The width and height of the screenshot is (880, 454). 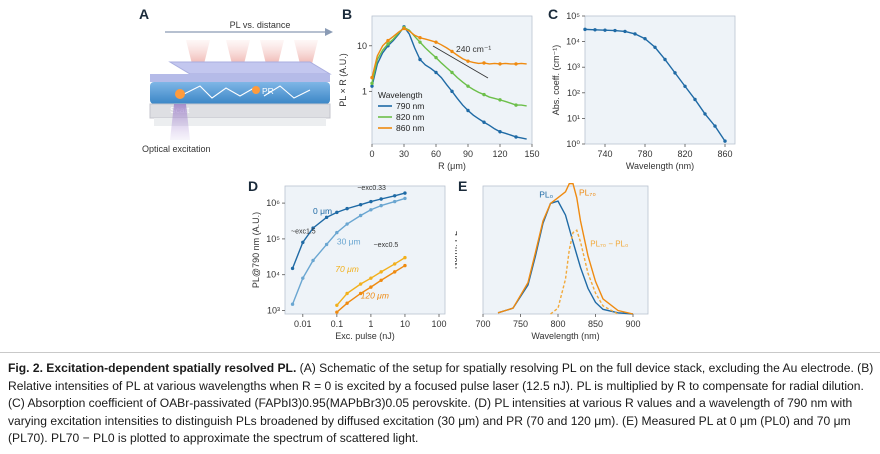 I want to click on series-label: 70 μm, so click(x=347, y=269).